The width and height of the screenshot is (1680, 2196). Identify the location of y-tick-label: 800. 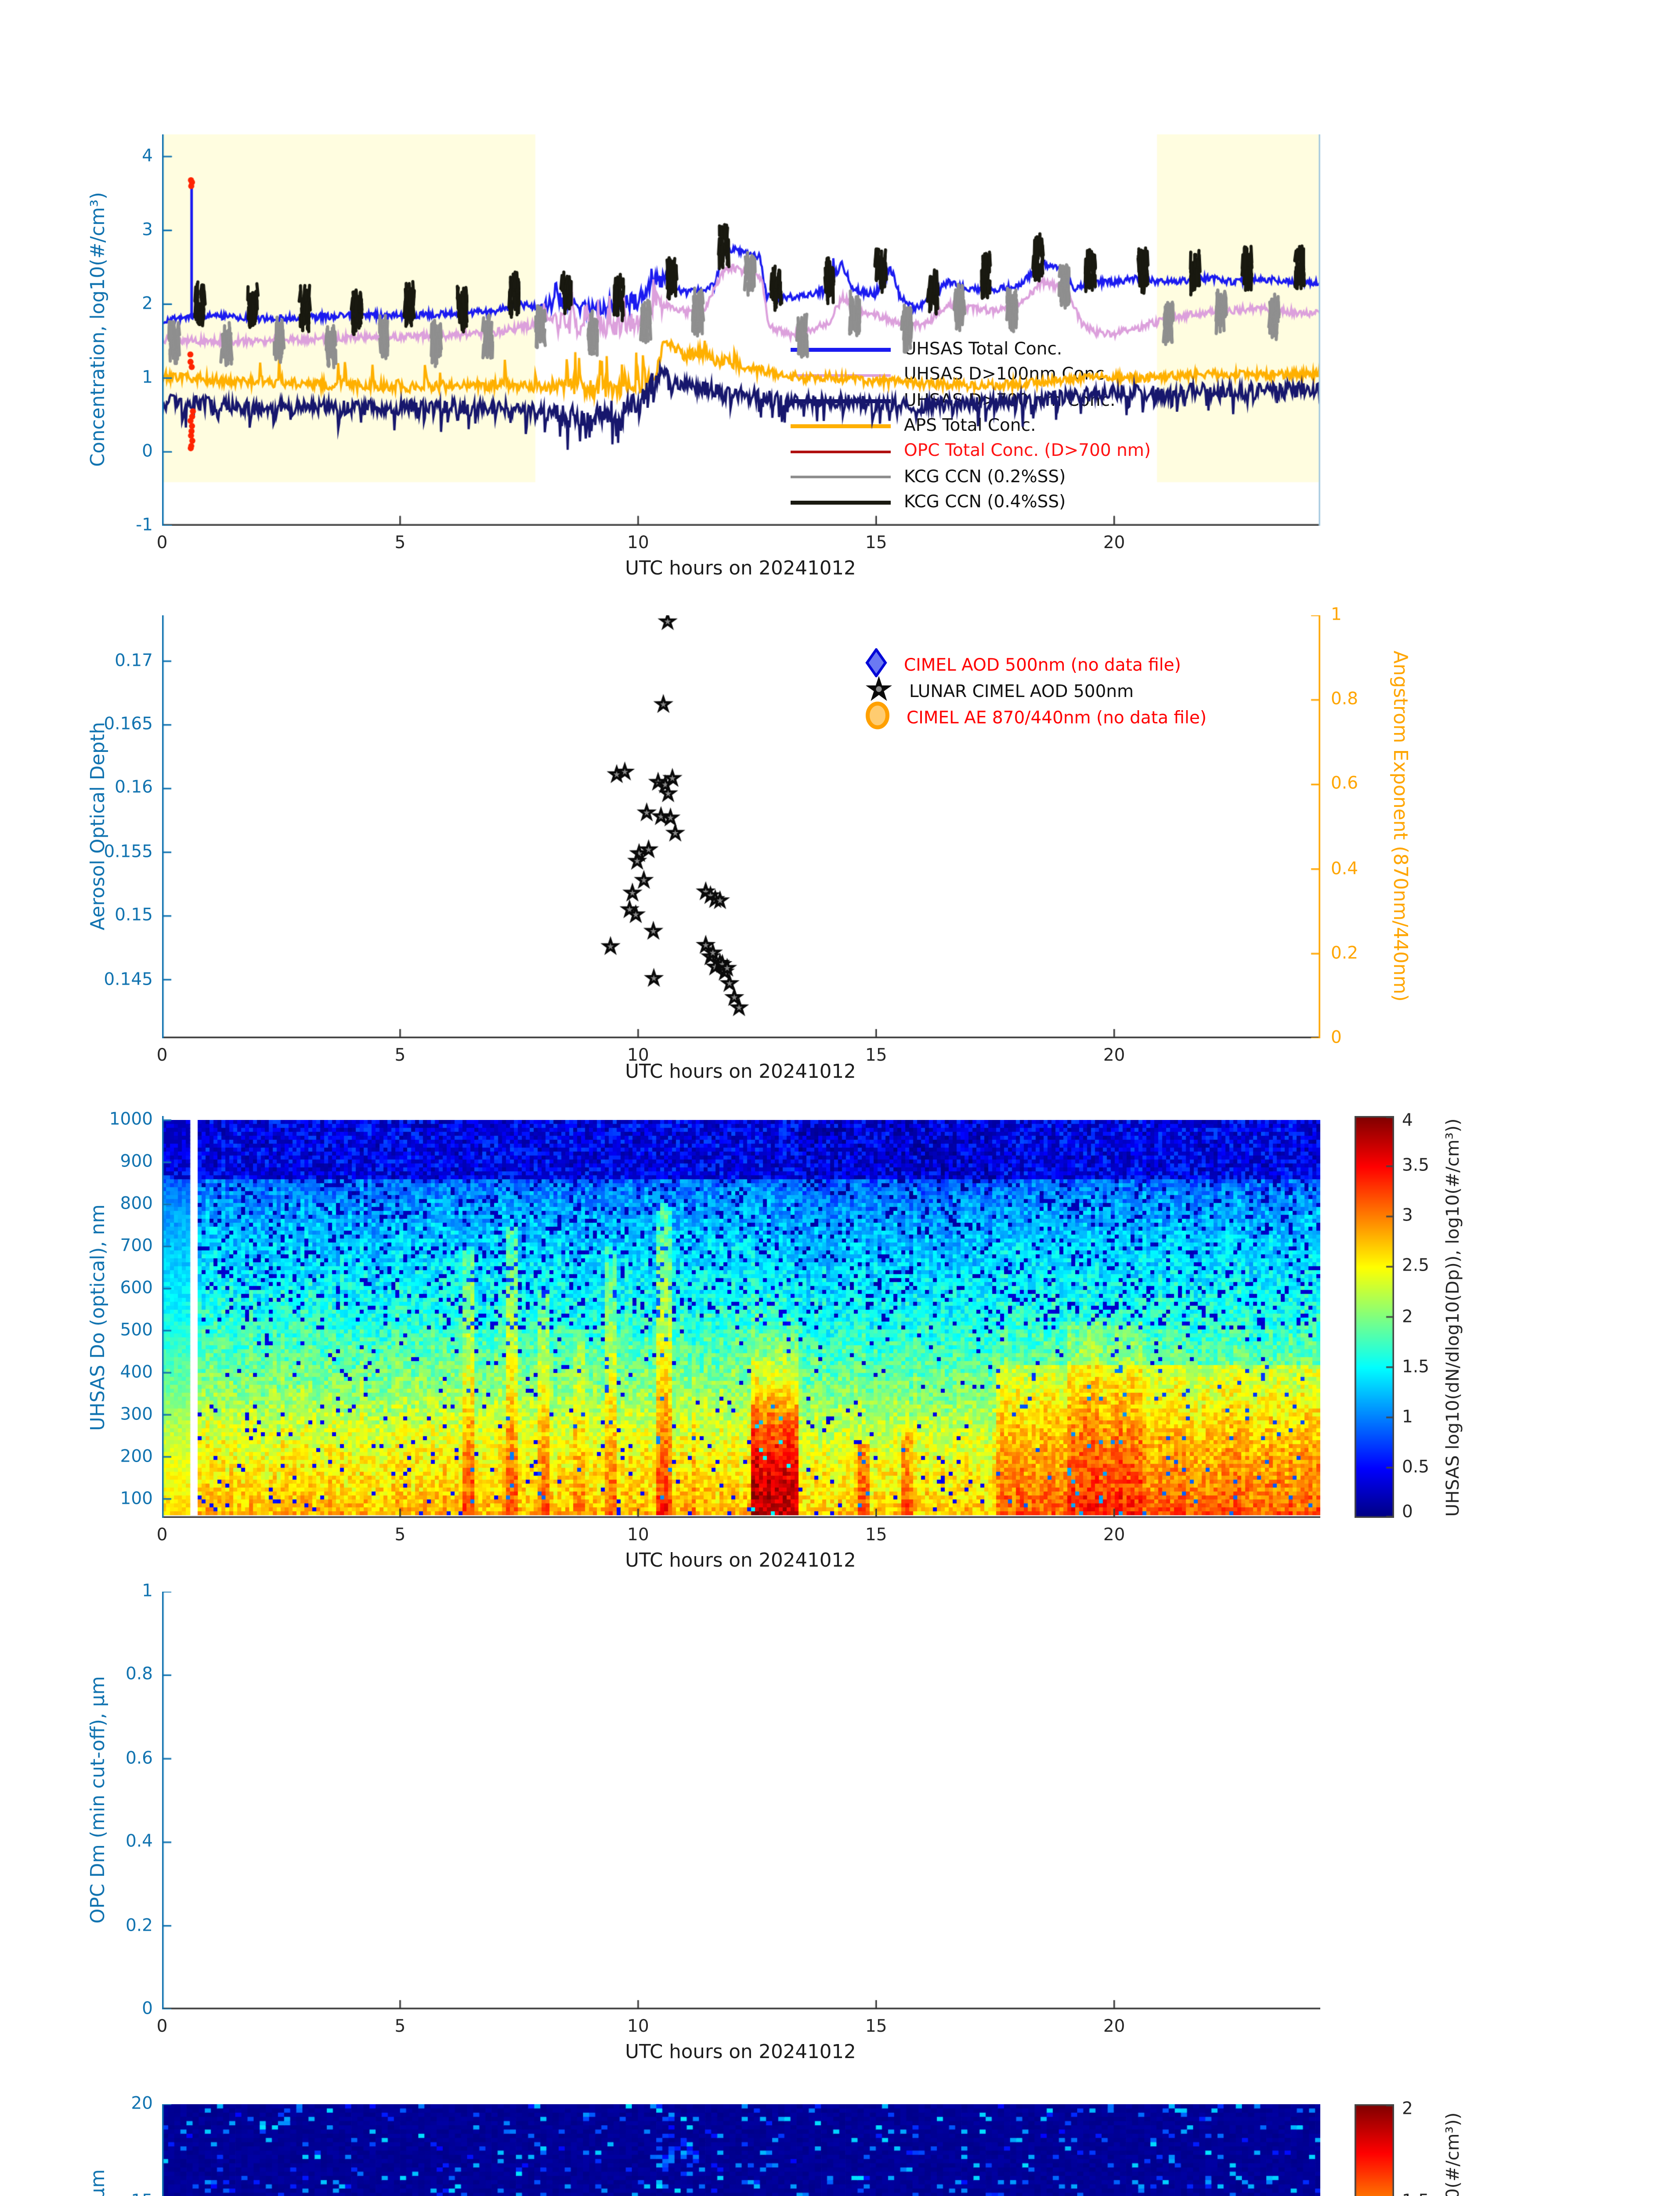
(136, 1204).